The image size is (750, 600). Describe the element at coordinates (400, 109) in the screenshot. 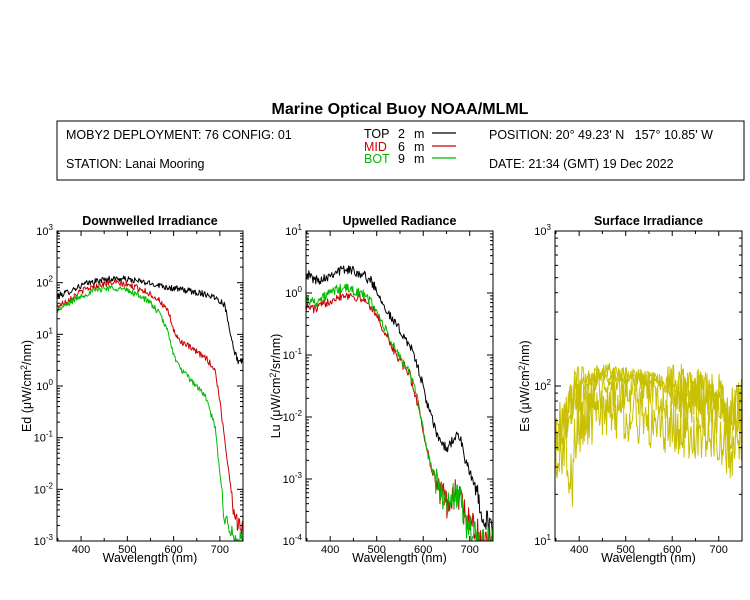

I see `figure-title: Marine Optical Buoy NOAA/MLML` at that location.